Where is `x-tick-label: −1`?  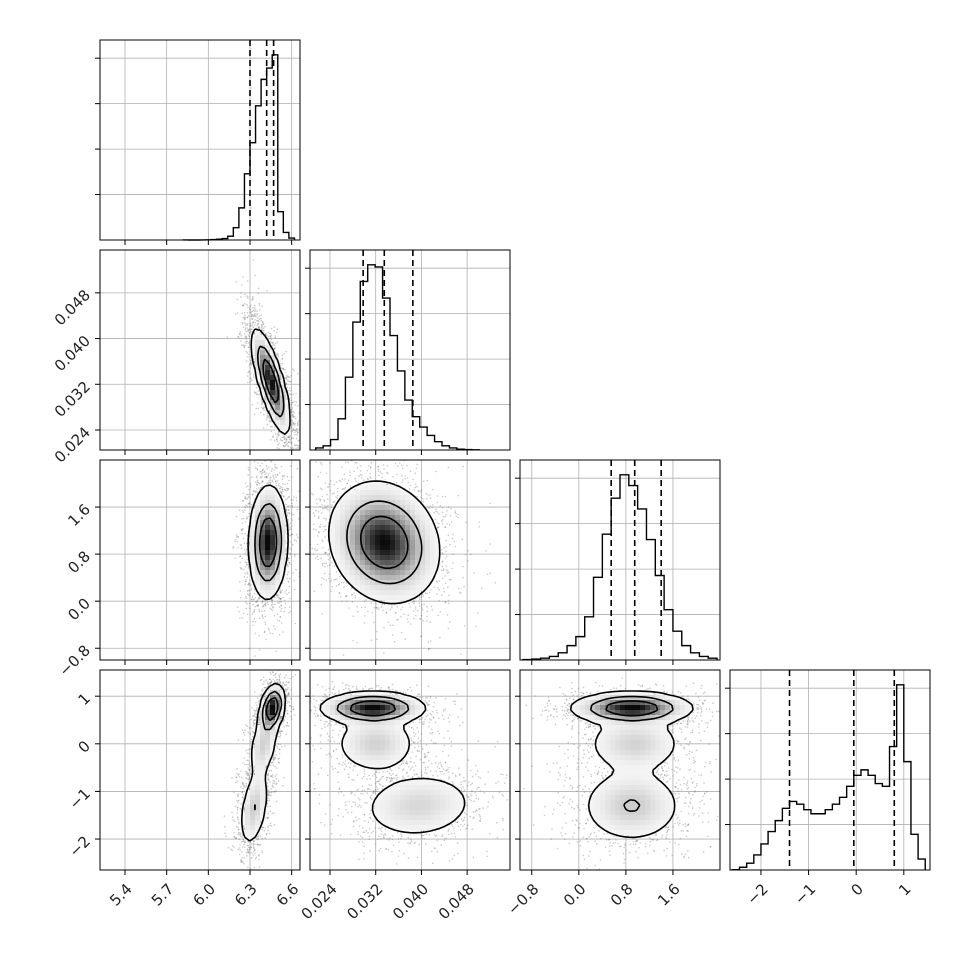 x-tick-label: −1 is located at coordinates (805, 894).